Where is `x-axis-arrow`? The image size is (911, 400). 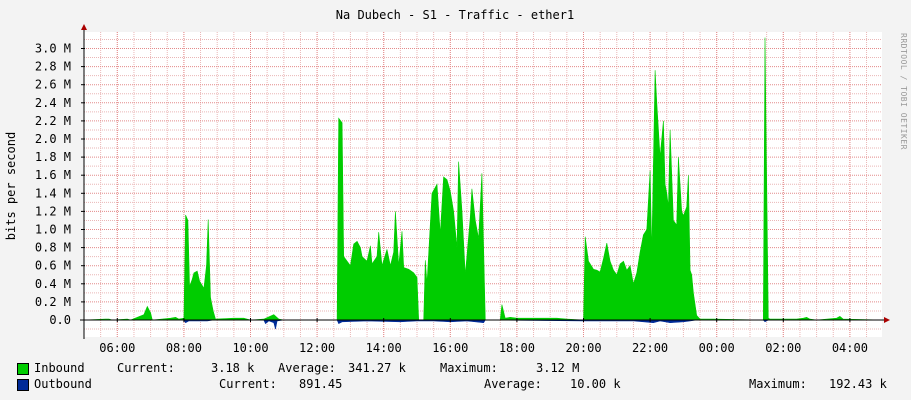 x-axis-arrow is located at coordinates (887, 320).